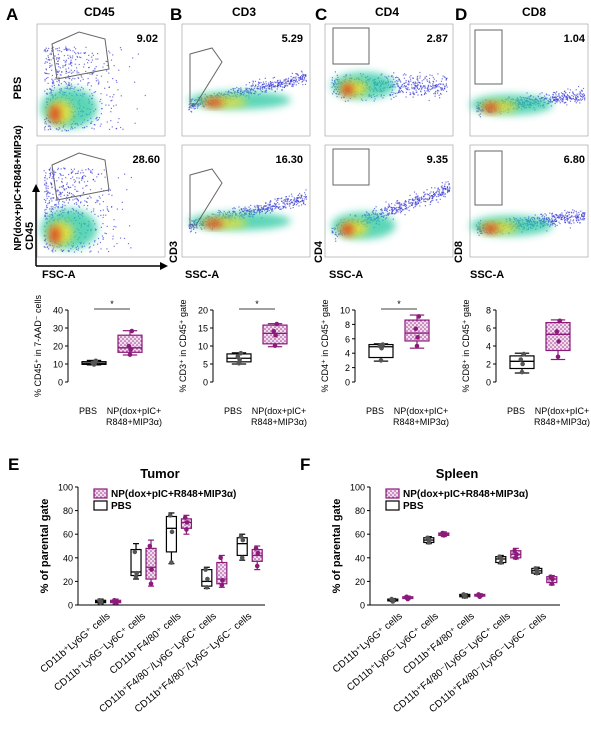 Image resolution: width=591 pixels, height=743 pixels. What do you see at coordinates (305, 464) in the screenshot?
I see `panel-letter-f: F` at bounding box center [305, 464].